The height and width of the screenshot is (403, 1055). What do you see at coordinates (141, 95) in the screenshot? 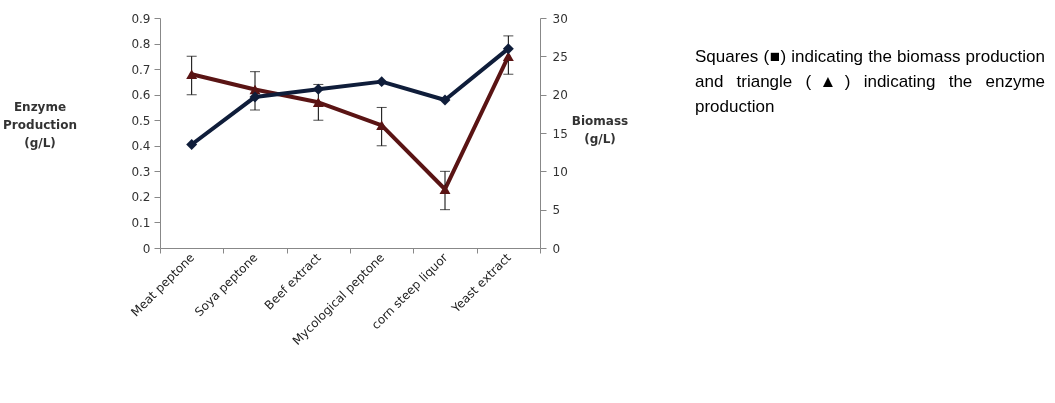
I see `y-tick-label: 0.6` at bounding box center [141, 95].